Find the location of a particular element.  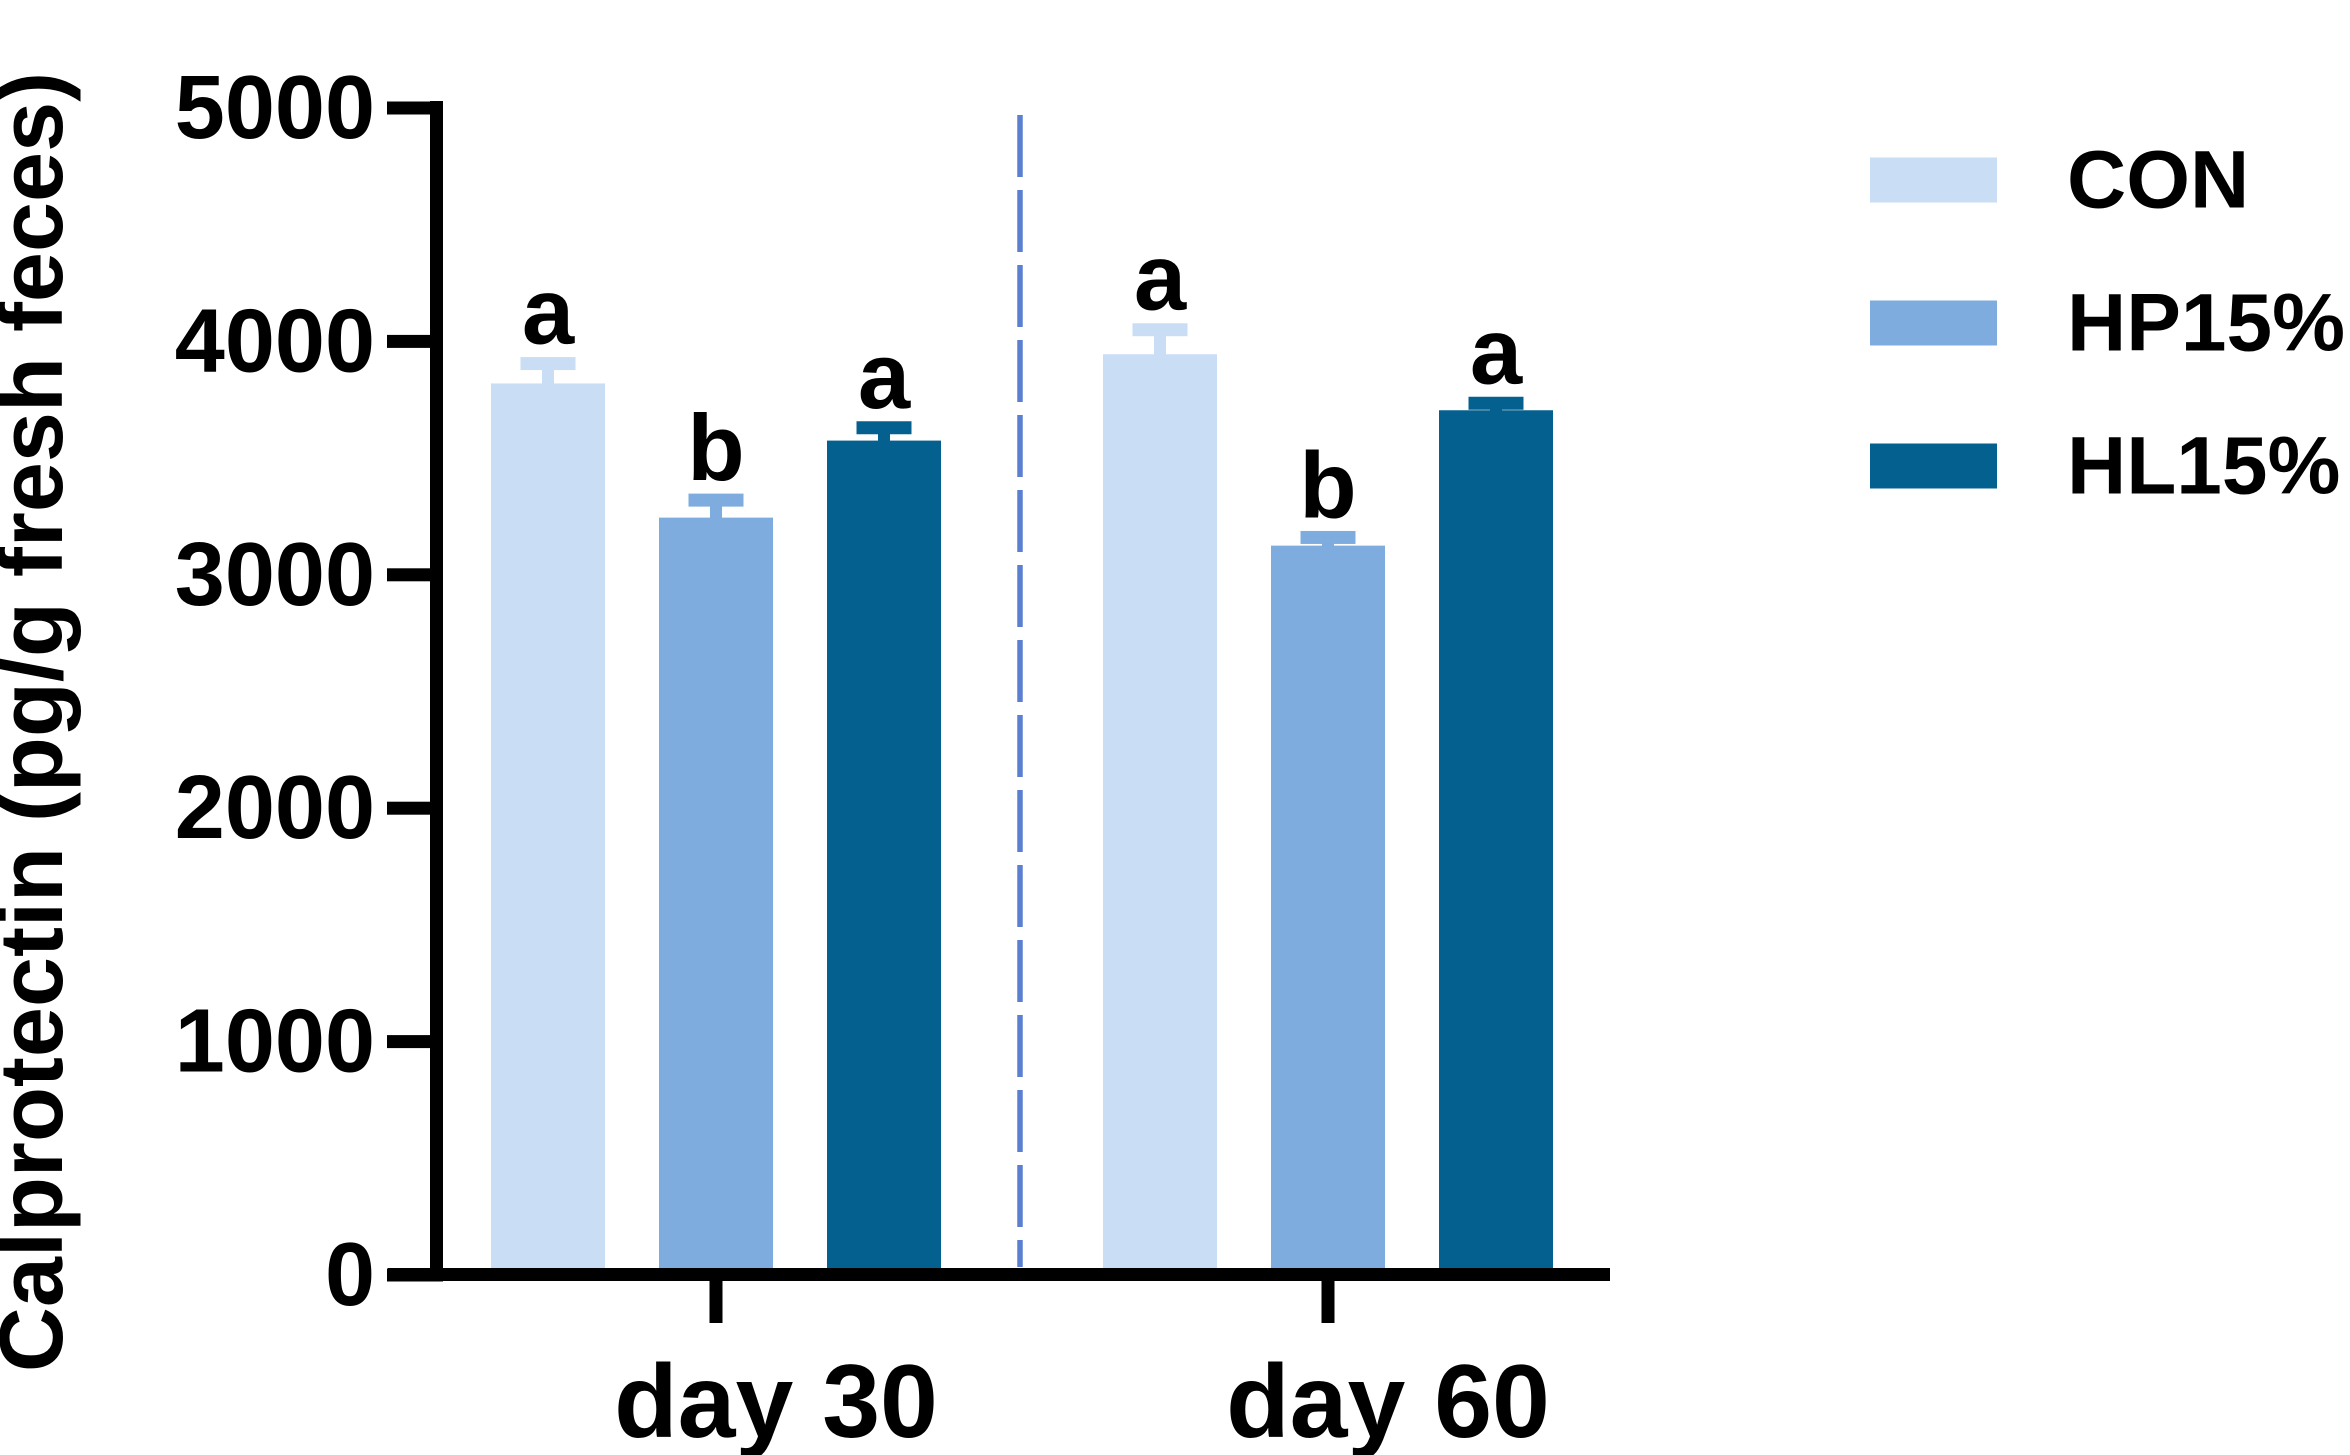

y-tick-label: 1000 is located at coordinates (275, 1042).